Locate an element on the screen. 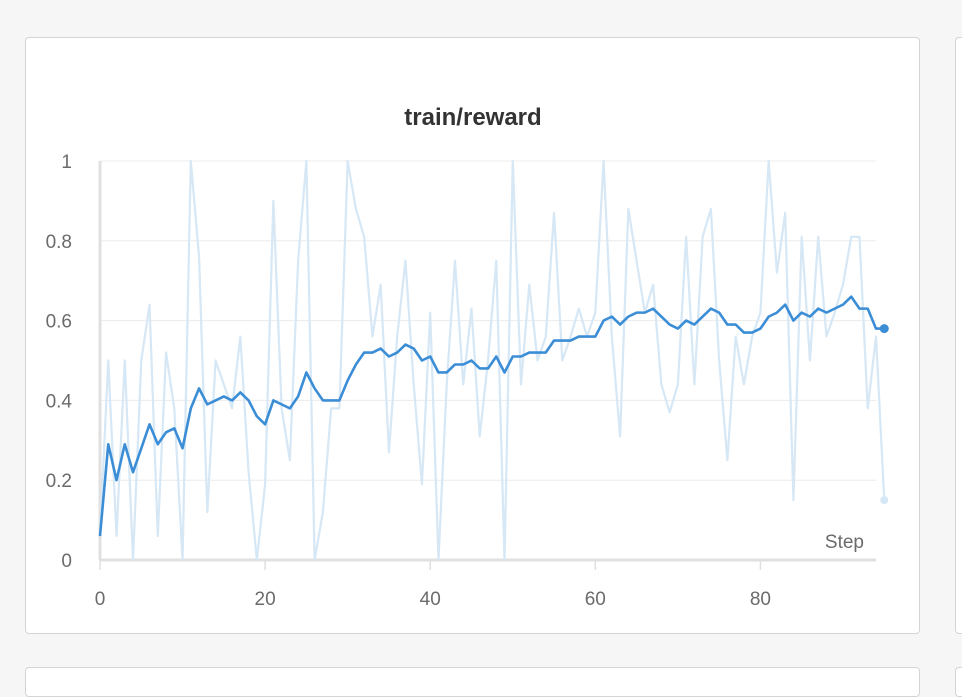  x-tick-label: 20 is located at coordinates (265, 599).